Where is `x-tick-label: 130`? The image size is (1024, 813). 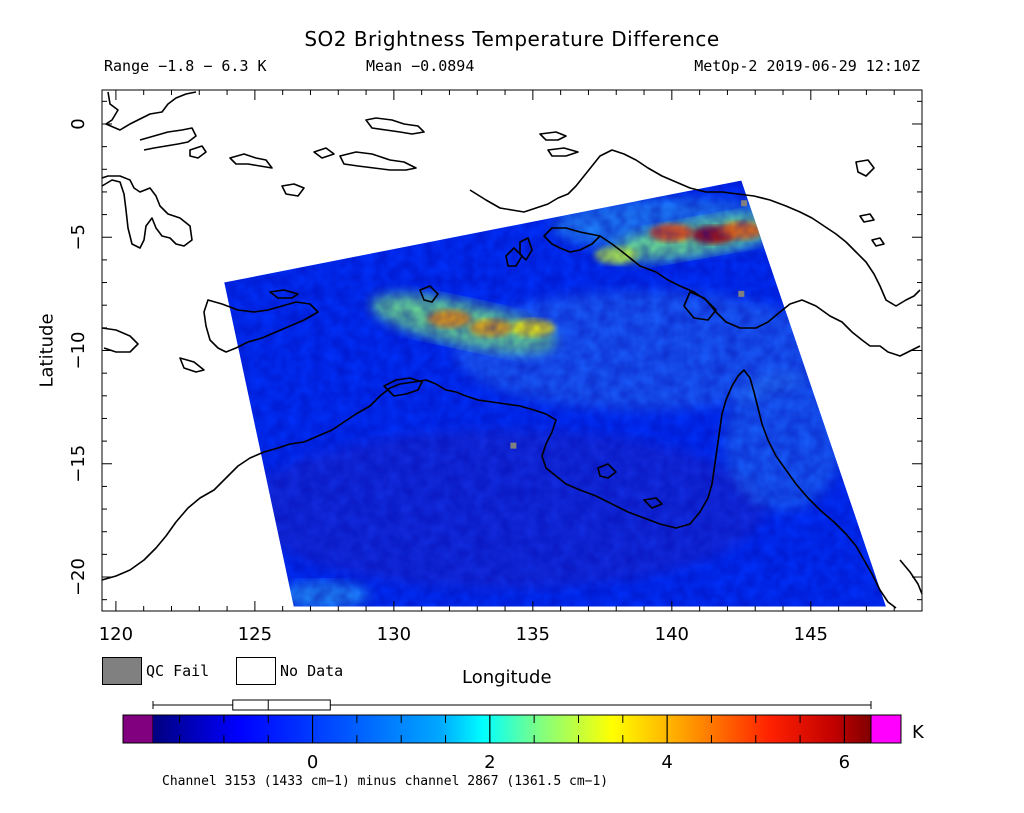 x-tick-label: 130 is located at coordinates (394, 634).